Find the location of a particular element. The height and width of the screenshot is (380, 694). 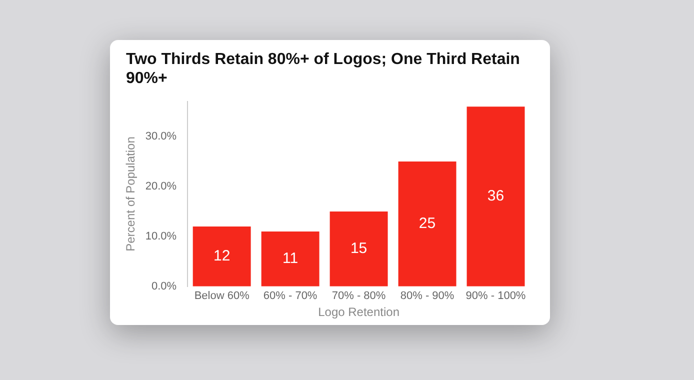

y-tick-label: 20.0% is located at coordinates (161, 186).